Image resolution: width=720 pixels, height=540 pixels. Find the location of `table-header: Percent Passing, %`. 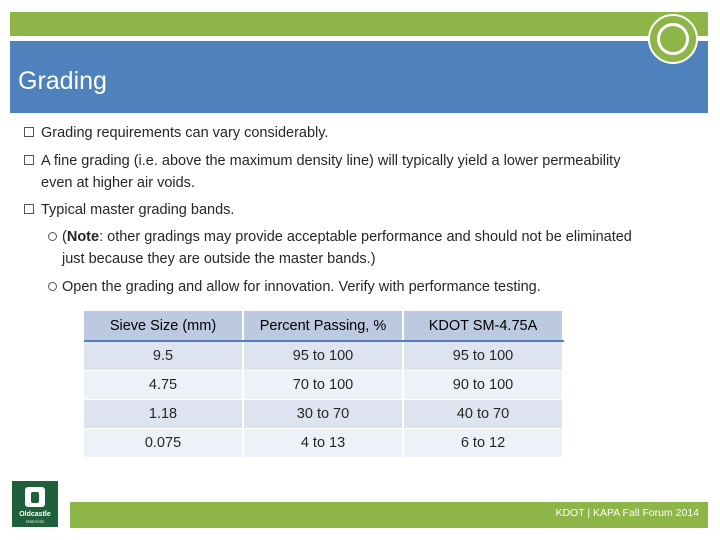

table-header: Percent Passing, % is located at coordinates (323, 326).